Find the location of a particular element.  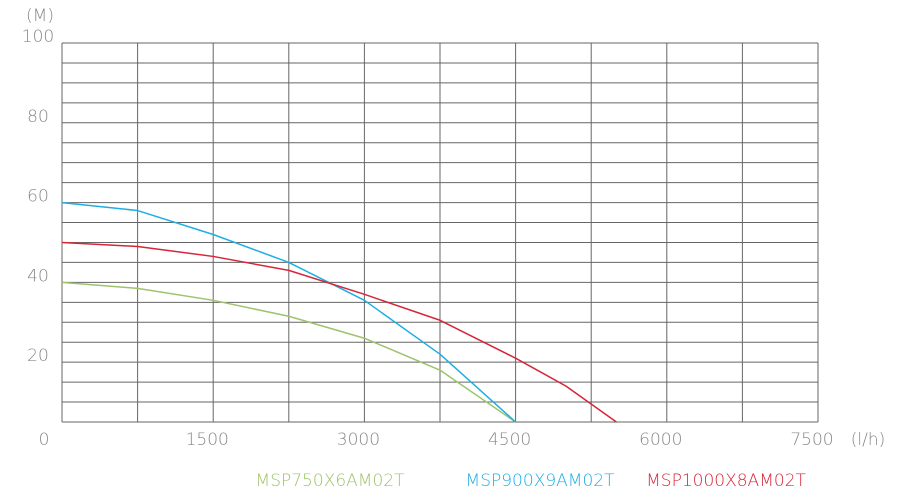

legend-entry: MSP750X6AM02T is located at coordinates (331, 481).